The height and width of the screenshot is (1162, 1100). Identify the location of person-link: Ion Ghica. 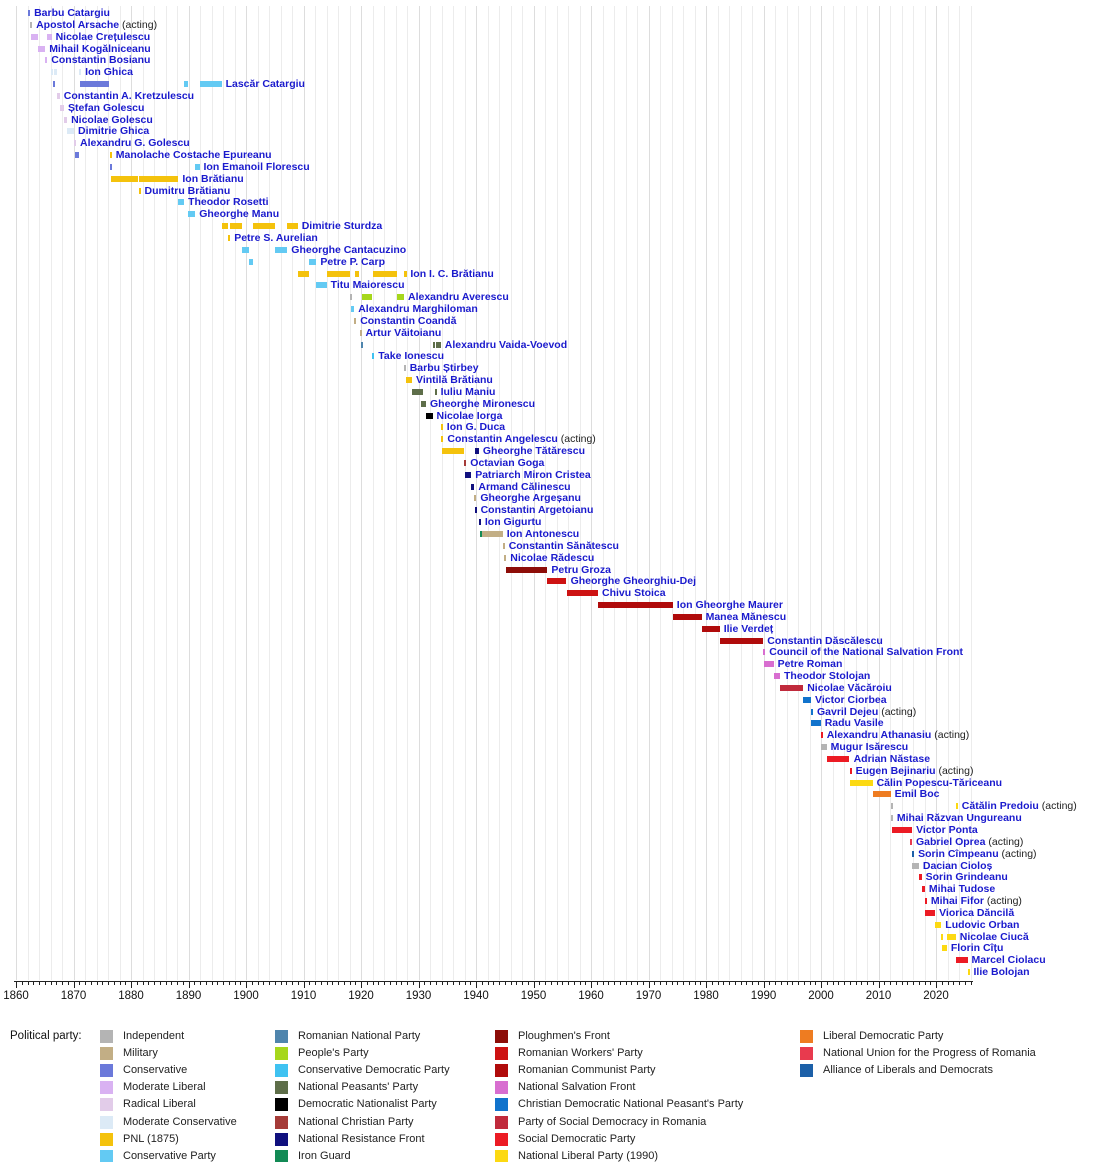
(109, 72).